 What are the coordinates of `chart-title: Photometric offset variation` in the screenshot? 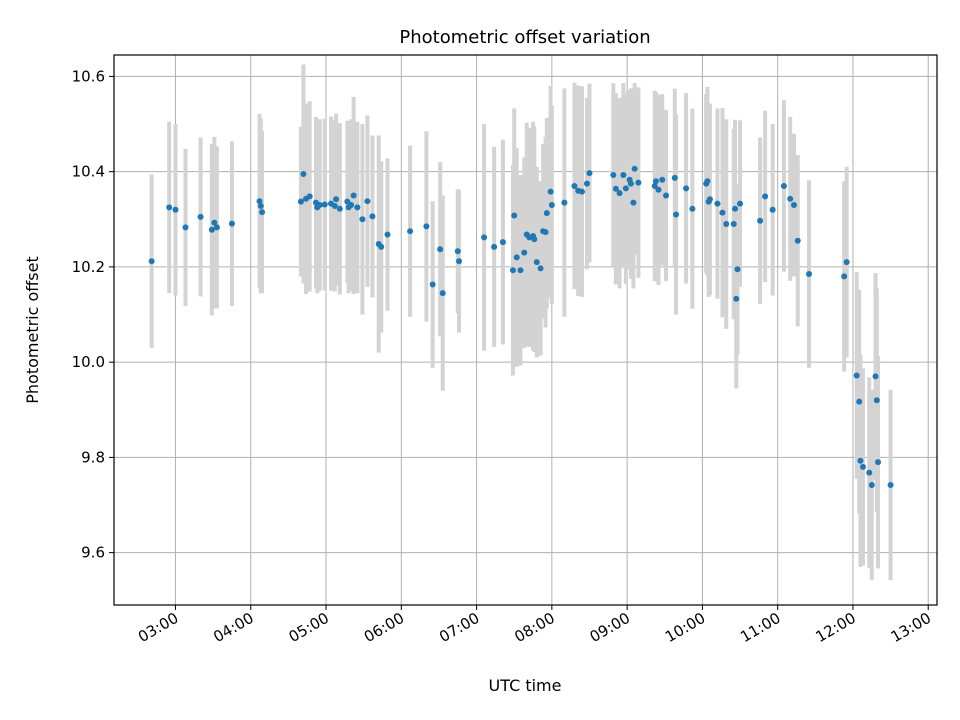 It's located at (524, 37).